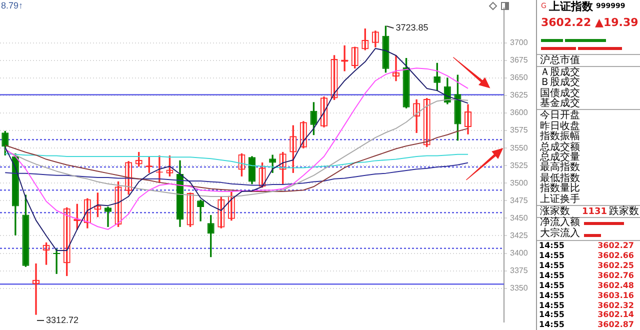 This screenshot has height=330, width=640. What do you see at coordinates (560, 93) in the screenshot?
I see `text: 国债成交` at bounding box center [560, 93].